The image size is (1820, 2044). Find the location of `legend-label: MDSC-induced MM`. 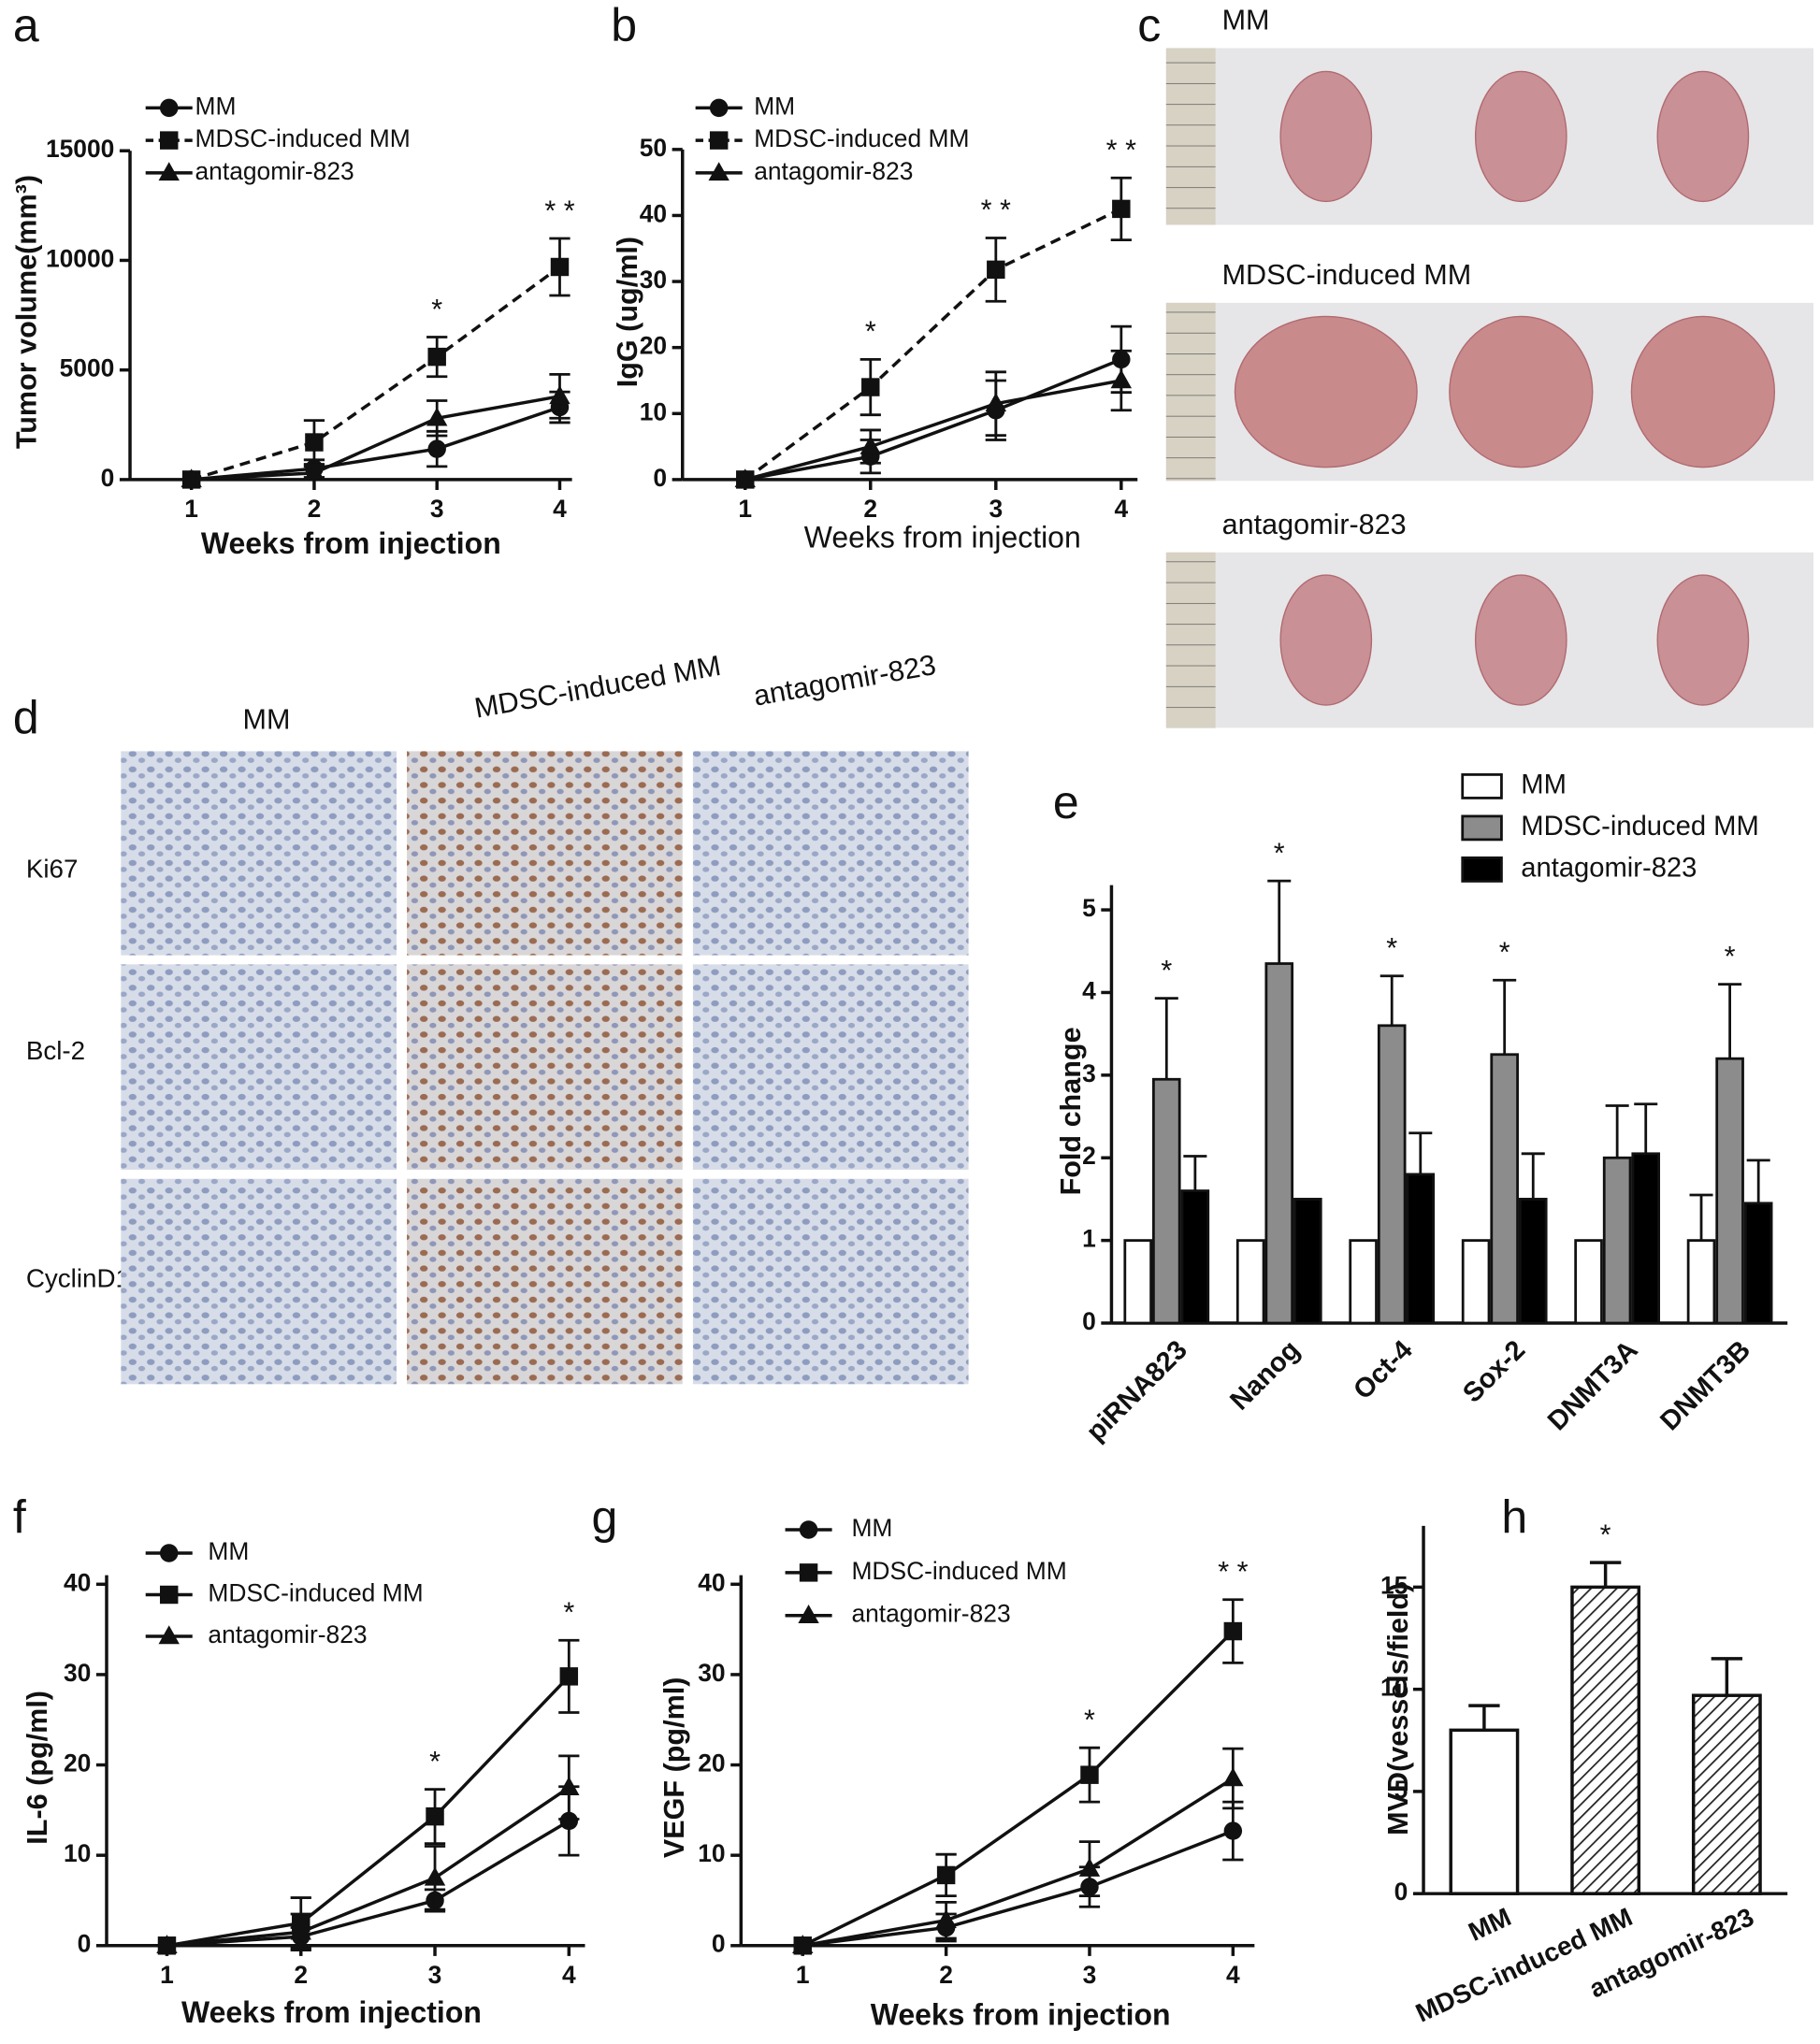

legend-label: MDSC-induced MM is located at coordinates (861, 138).